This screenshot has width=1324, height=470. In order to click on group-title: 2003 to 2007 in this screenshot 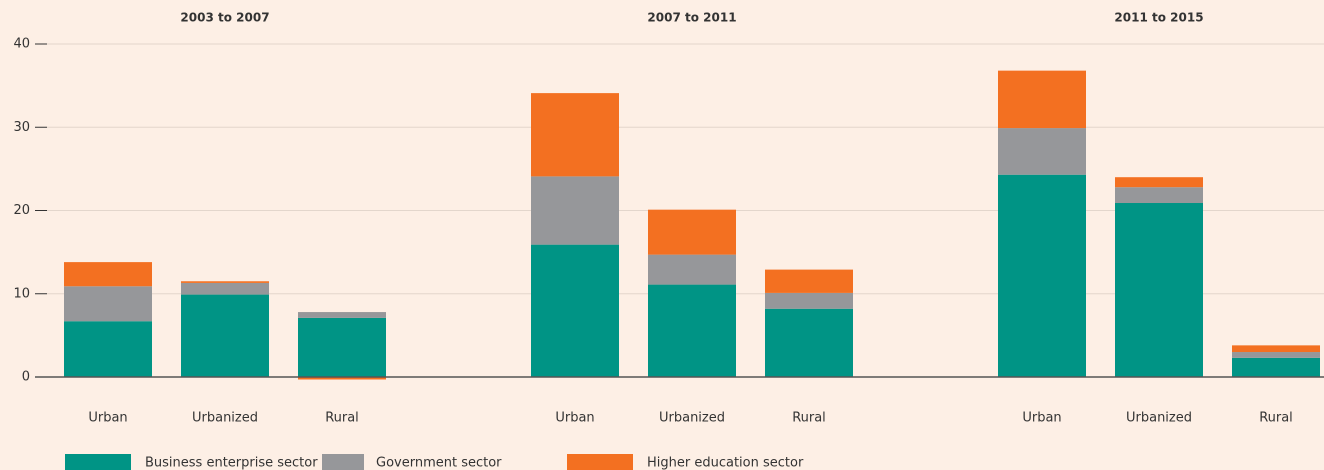, I will do `click(224, 18)`.